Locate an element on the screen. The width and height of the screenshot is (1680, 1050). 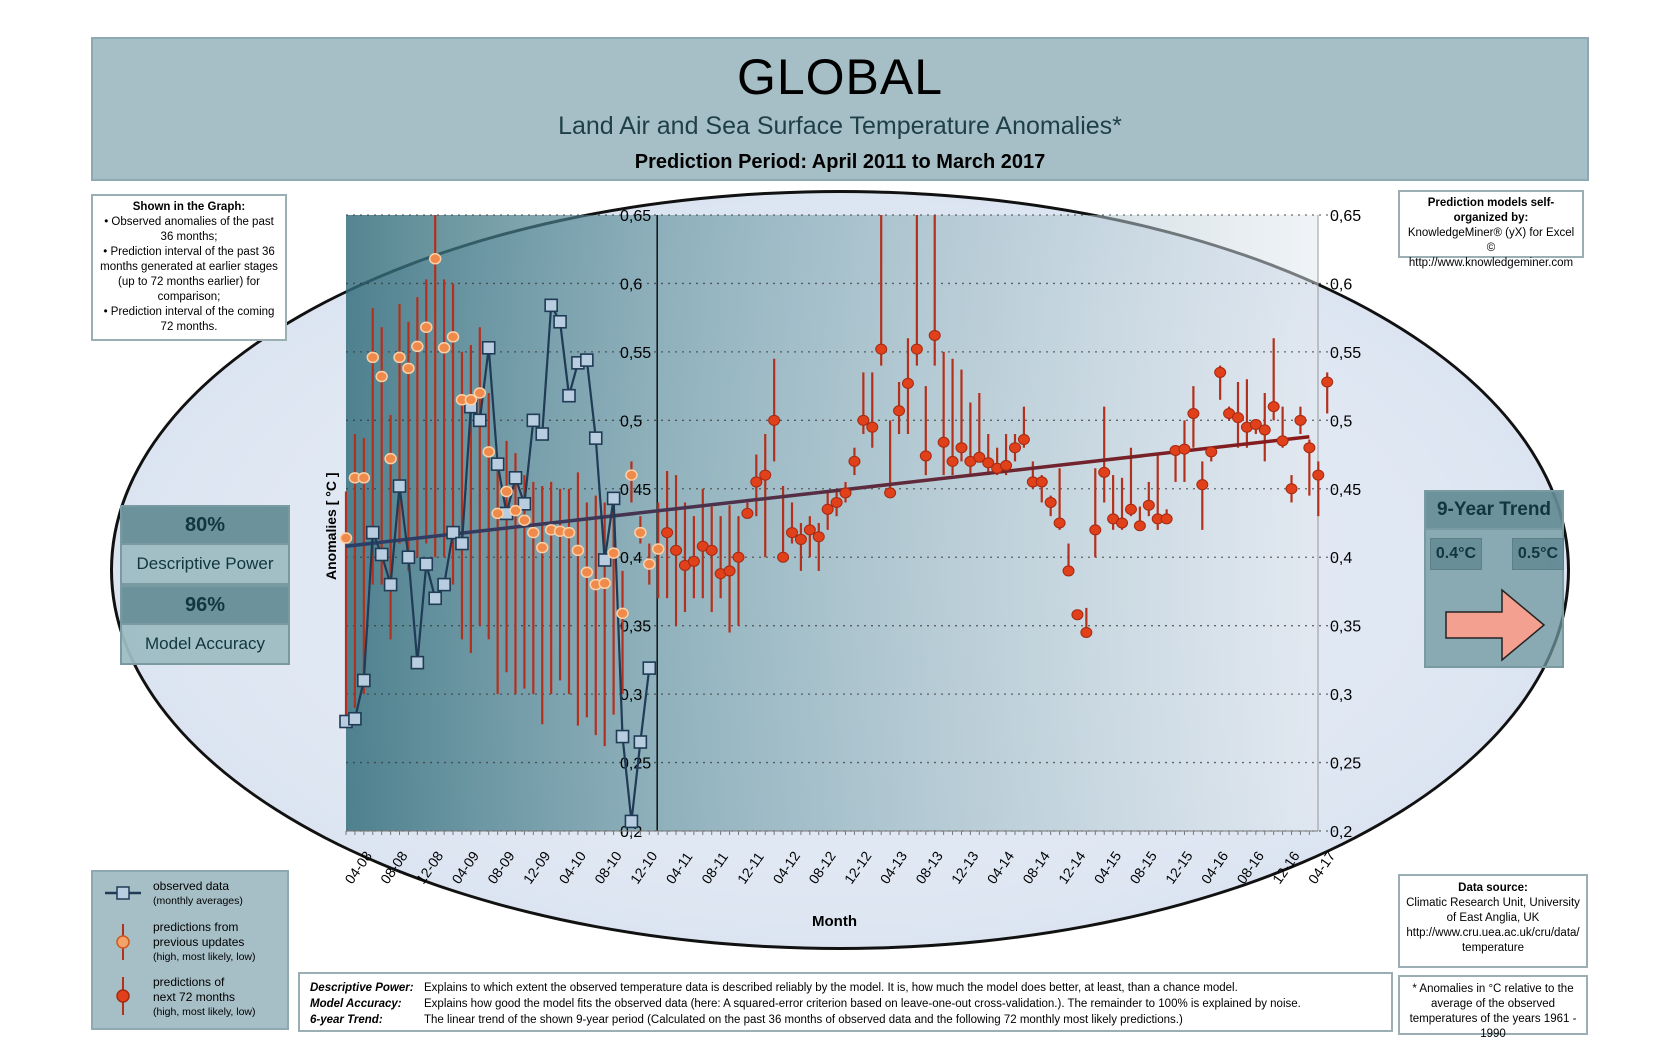
observed-legend-icon is located at coordinates (123, 893).